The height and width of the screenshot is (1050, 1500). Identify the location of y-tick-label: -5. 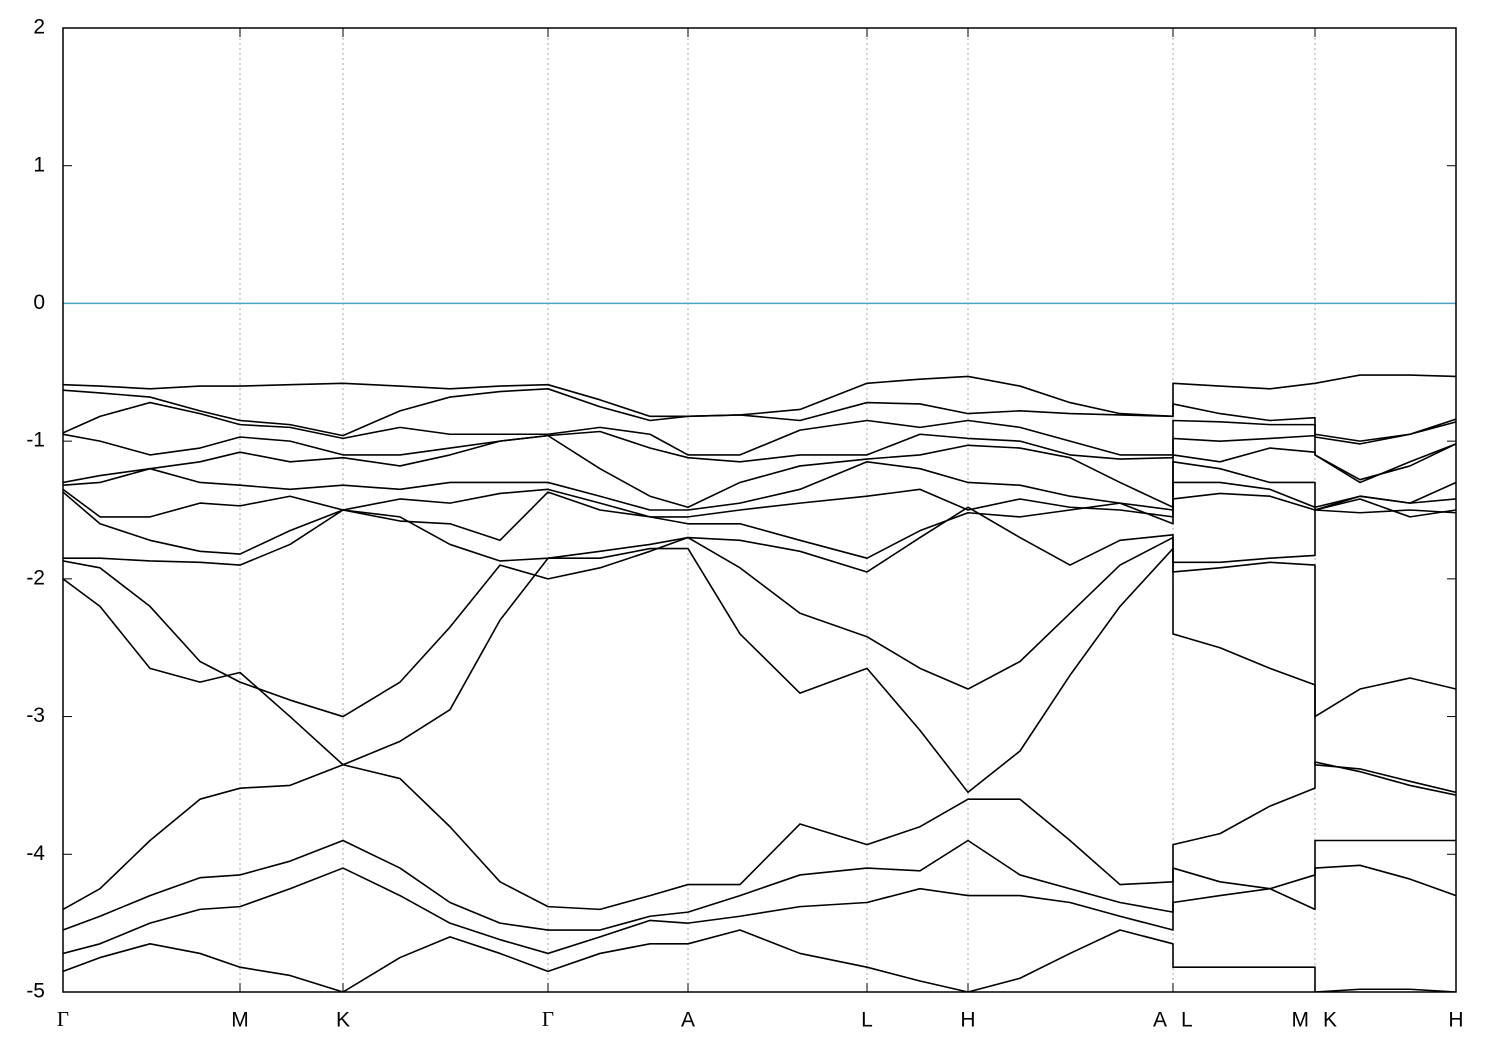
(35, 991).